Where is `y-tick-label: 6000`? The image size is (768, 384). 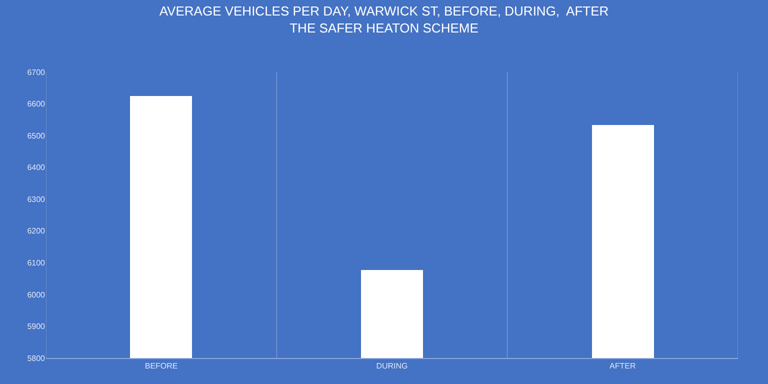 y-tick-label: 6000 is located at coordinates (36, 295).